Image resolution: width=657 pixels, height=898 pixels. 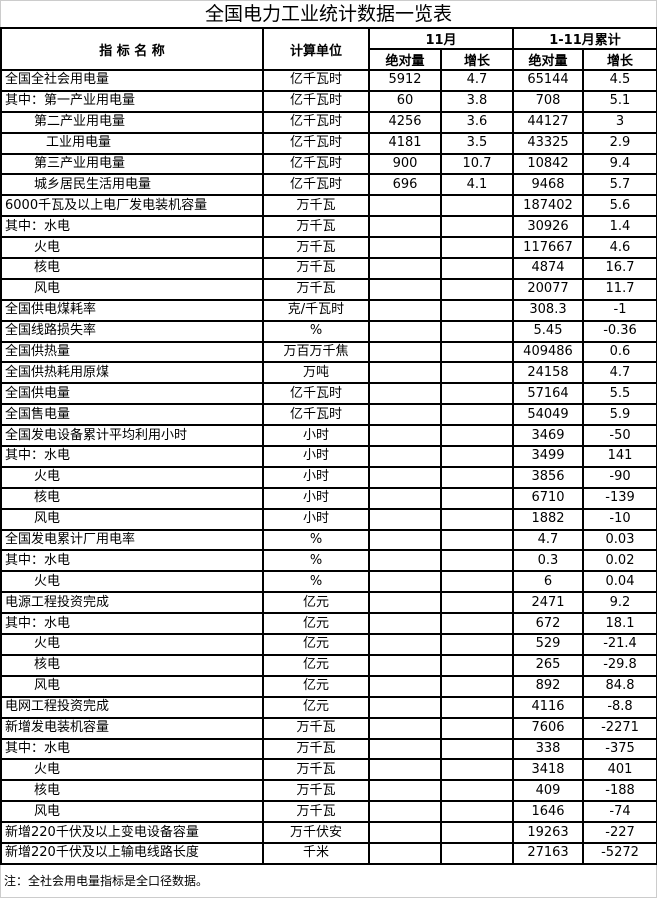 I want to click on cumulative-absolute-cell: 44127, so click(x=548, y=122).